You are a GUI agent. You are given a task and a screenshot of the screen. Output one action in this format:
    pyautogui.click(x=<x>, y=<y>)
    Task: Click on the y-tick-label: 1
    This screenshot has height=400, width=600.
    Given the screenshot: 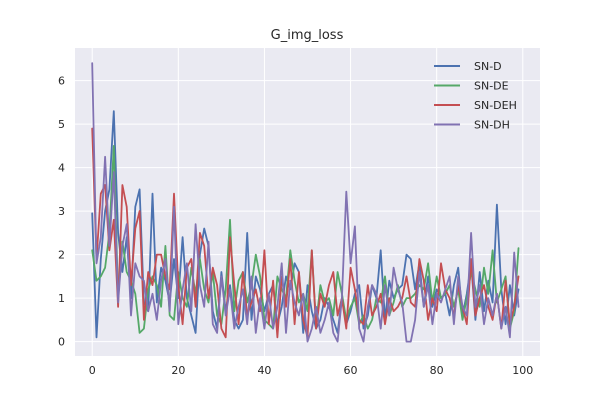 What is the action you would take?
    pyautogui.click(x=61, y=298)
    